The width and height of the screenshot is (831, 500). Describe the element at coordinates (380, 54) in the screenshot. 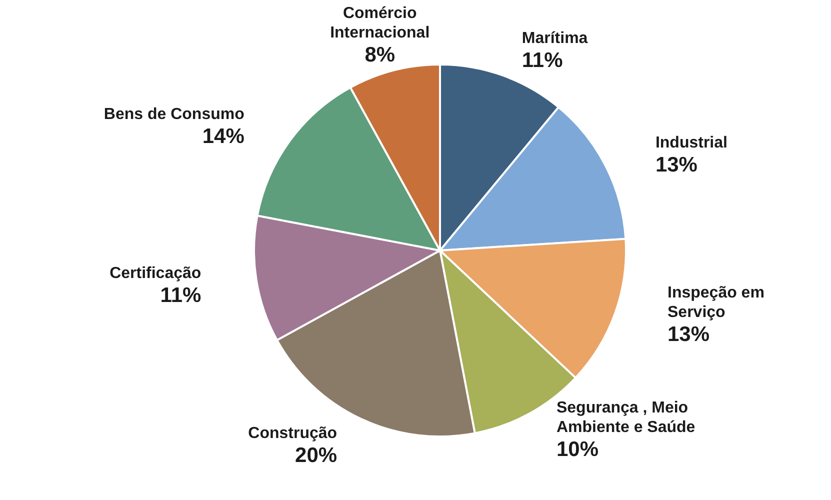

I see `data-label: 8%` at that location.